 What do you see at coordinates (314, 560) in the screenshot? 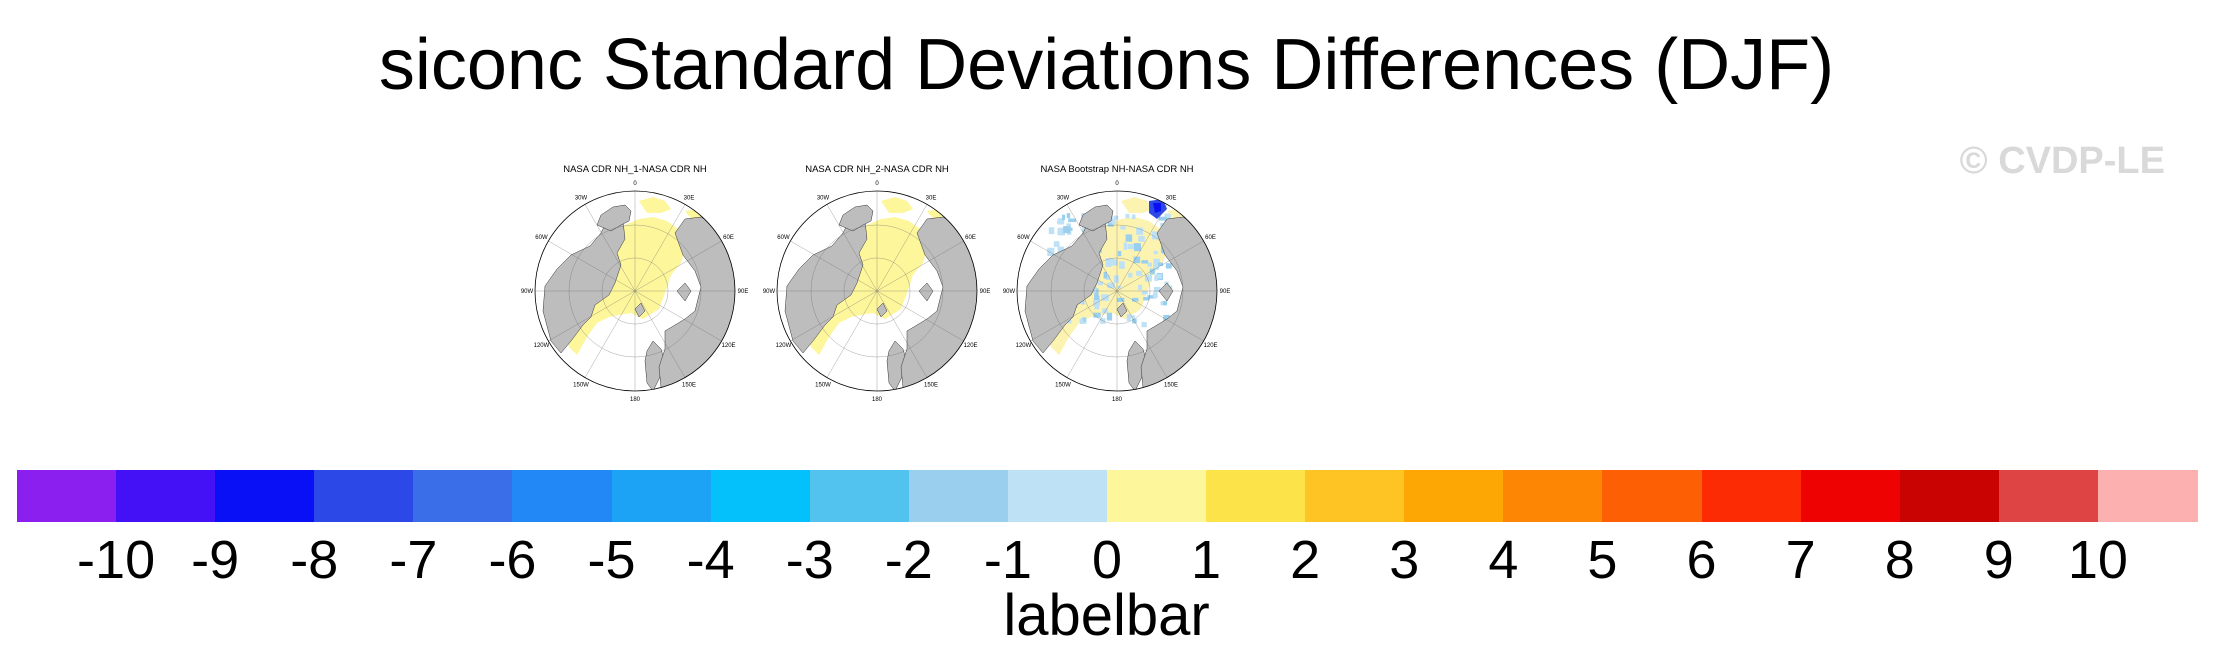
I see `colorbar-tick-label: -8` at bounding box center [314, 560].